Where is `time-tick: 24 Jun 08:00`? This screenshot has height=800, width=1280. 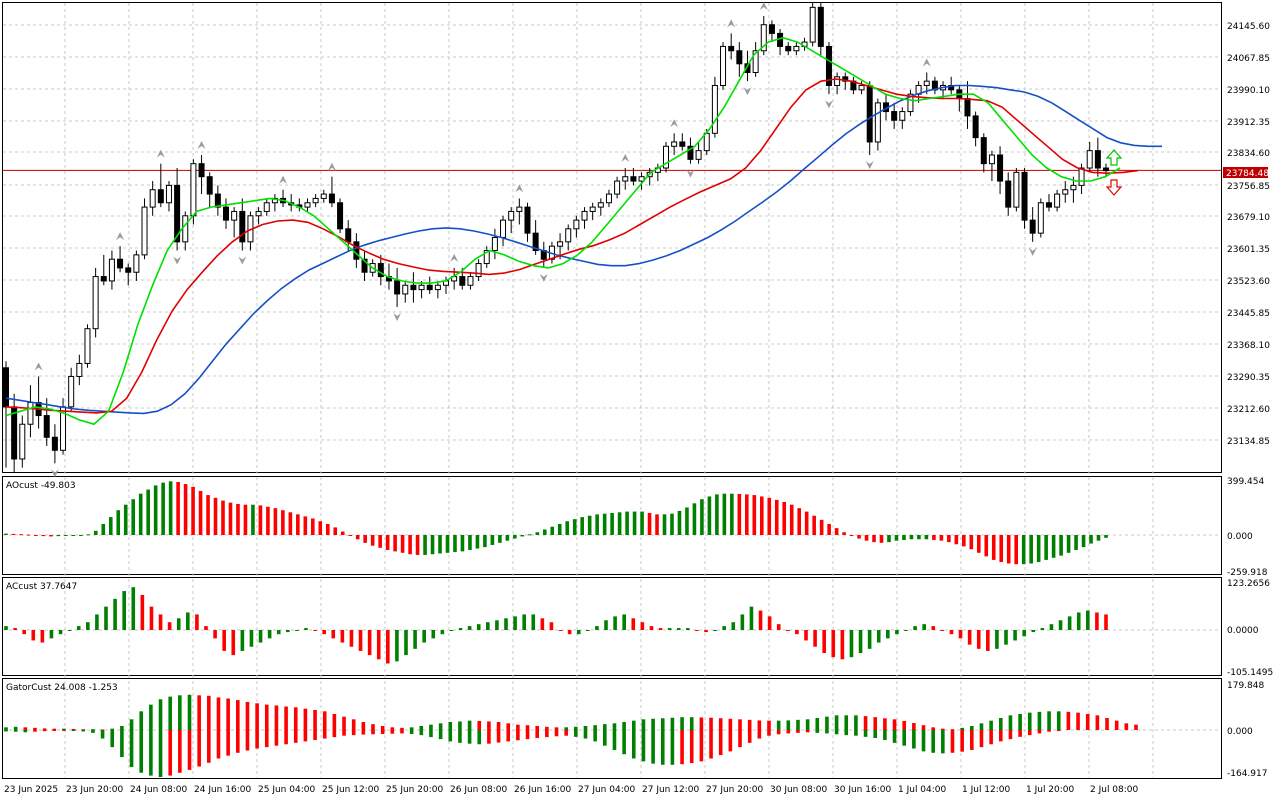
time-tick: 24 Jun 08:00 is located at coordinates (158, 790).